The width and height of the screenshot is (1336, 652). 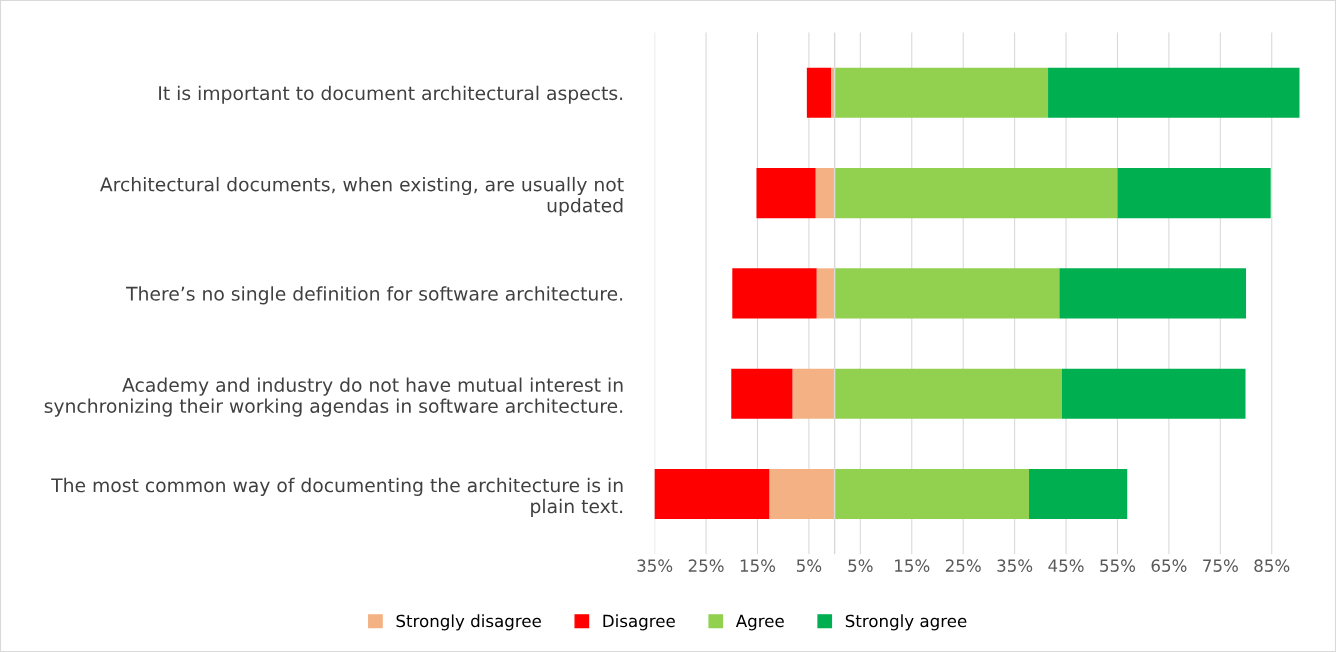 I want to click on legend-label: Agree, so click(x=759, y=622).